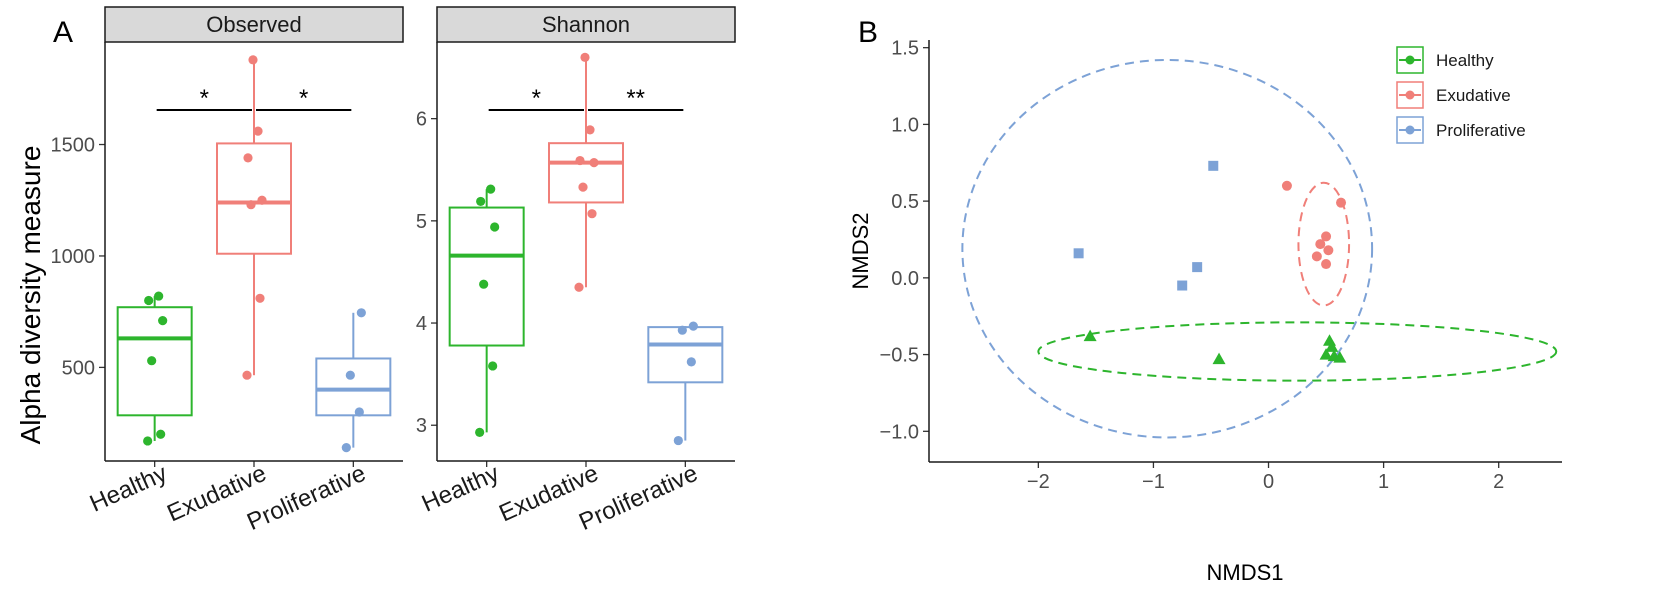 This screenshot has width=1665, height=593. What do you see at coordinates (1383, 482) in the screenshot?
I see `nmds-x-tick-label: 1` at bounding box center [1383, 482].